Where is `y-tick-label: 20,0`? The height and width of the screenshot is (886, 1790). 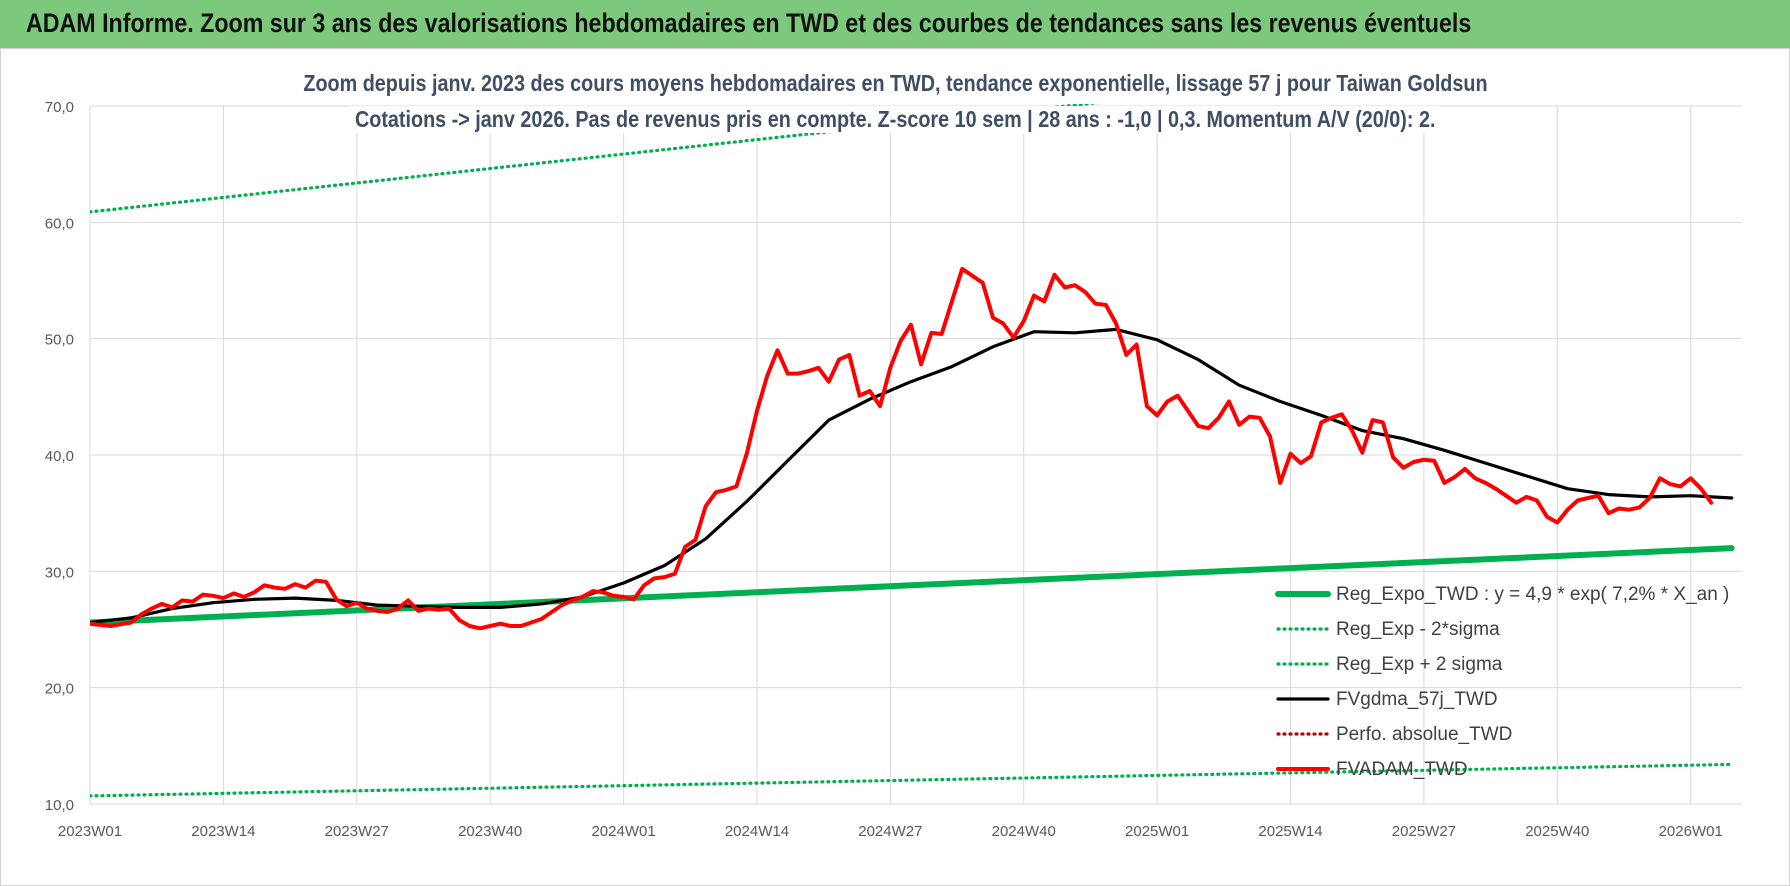
y-tick-label: 20,0 is located at coordinates (59, 689).